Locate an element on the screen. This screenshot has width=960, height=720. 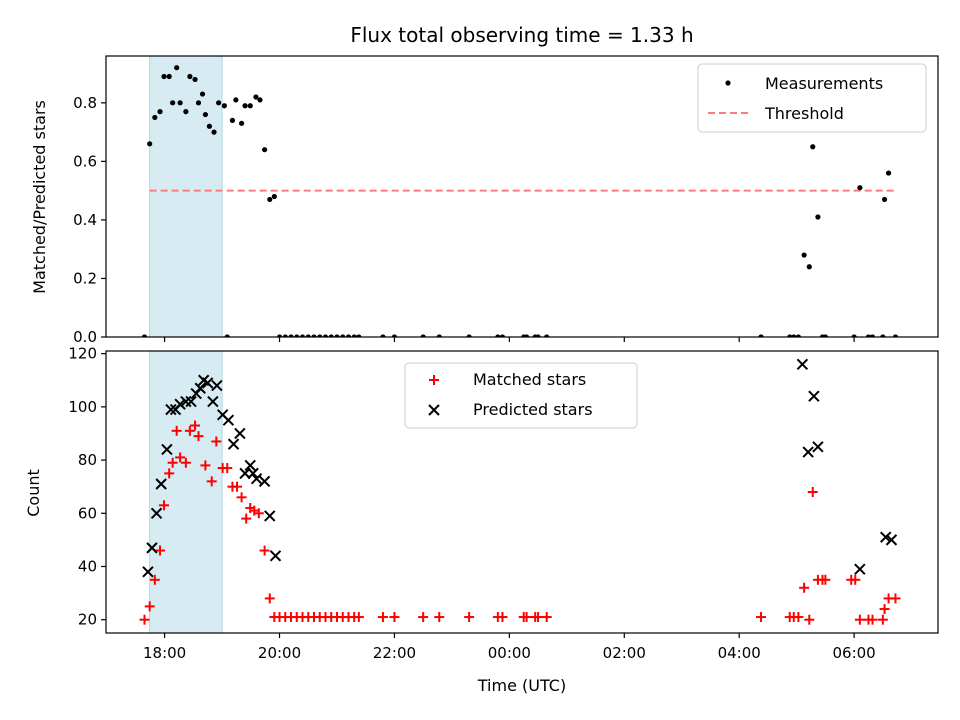
x-tick-label: 02:00 is located at coordinates (624, 653).